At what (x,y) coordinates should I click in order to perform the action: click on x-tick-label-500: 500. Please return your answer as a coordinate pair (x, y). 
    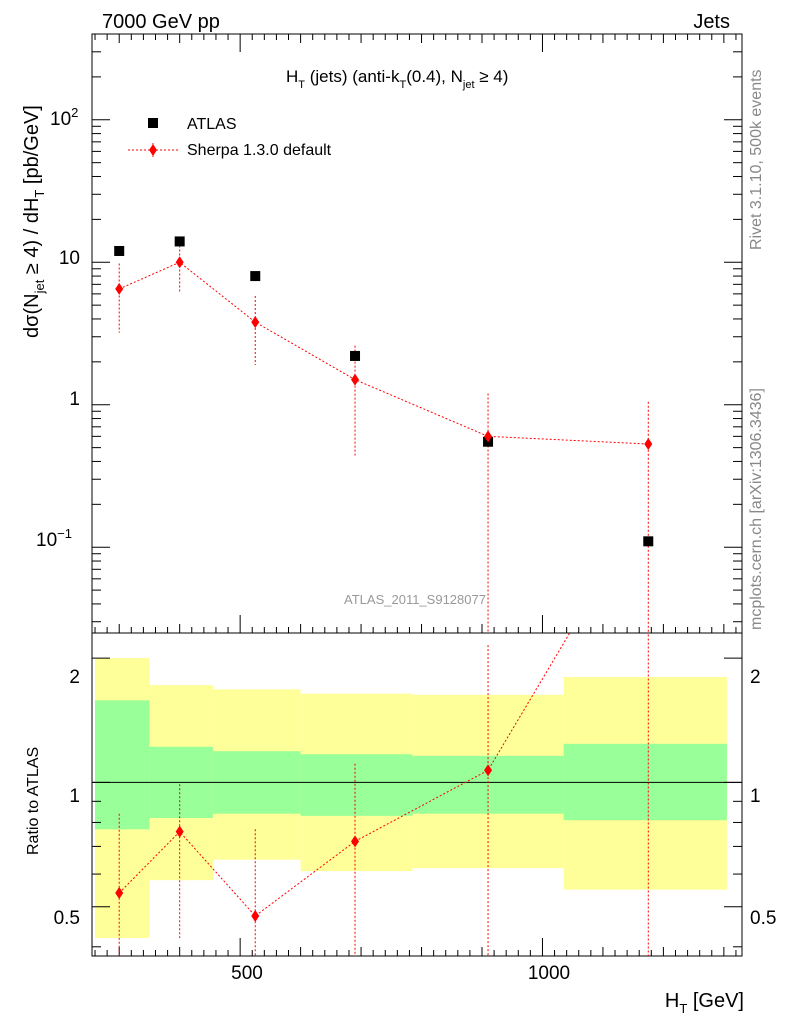
    Looking at the image, I should click on (247, 973).